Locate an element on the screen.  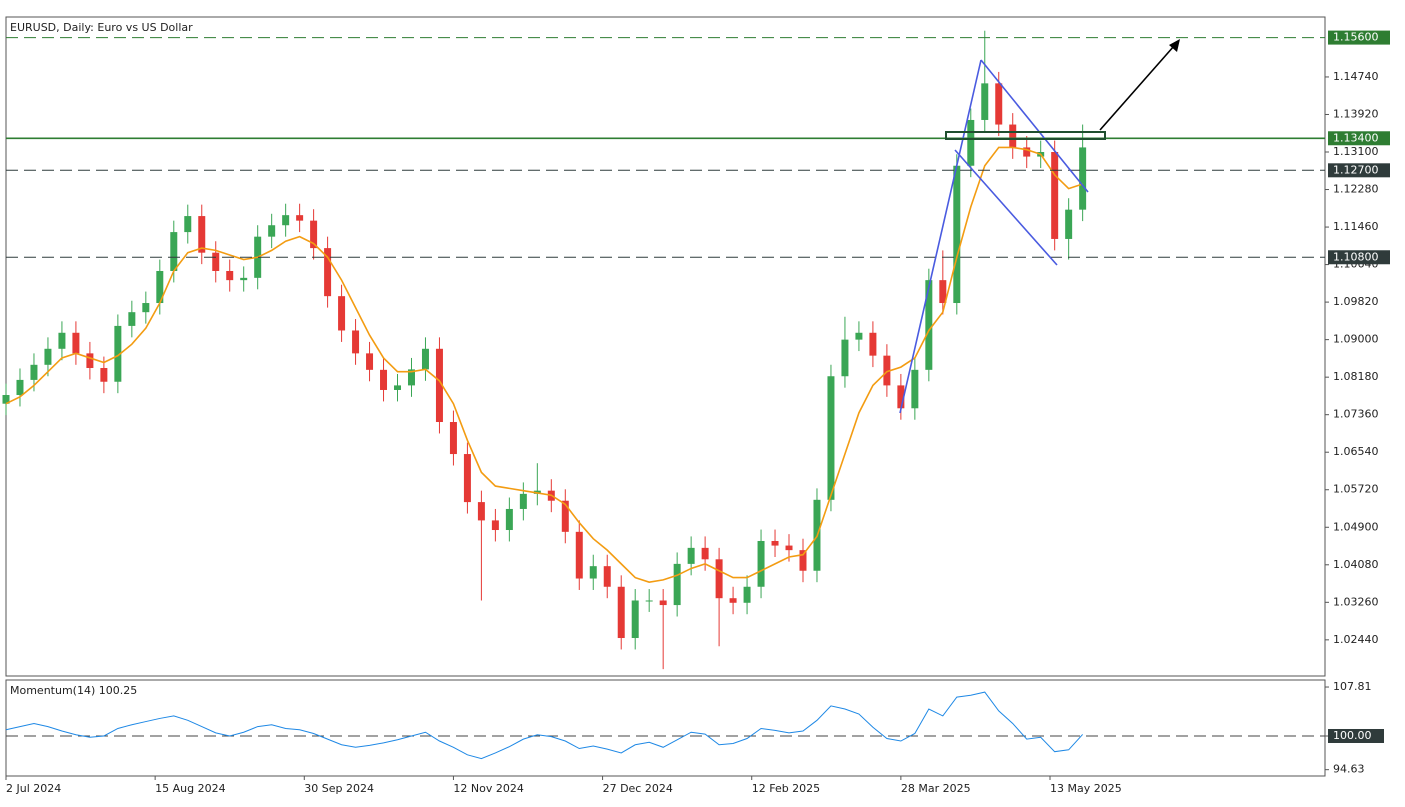
indicator-title: Momentum(14) 100.25 is located at coordinates (73, 690).